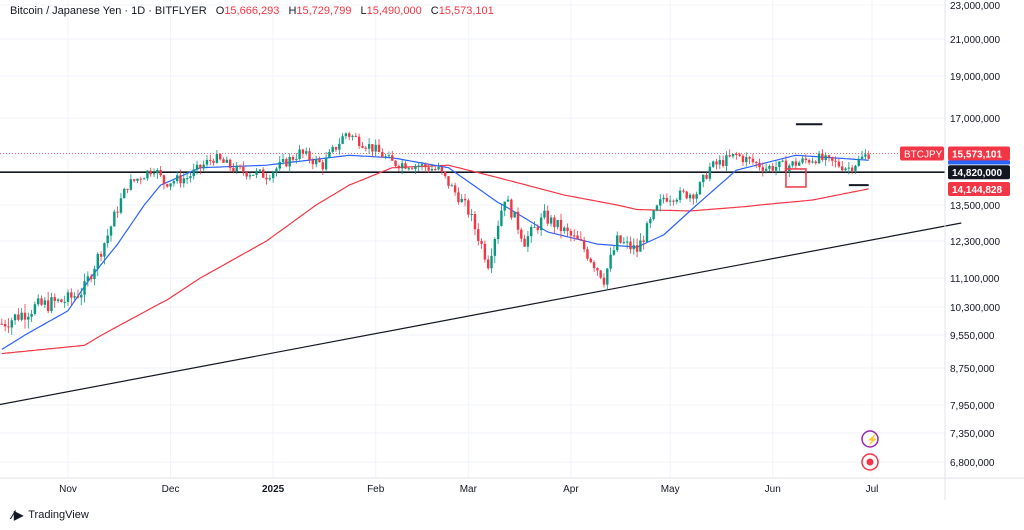 This screenshot has height=530, width=1024. I want to click on y-tick-label: 6,800,000, so click(972, 463).